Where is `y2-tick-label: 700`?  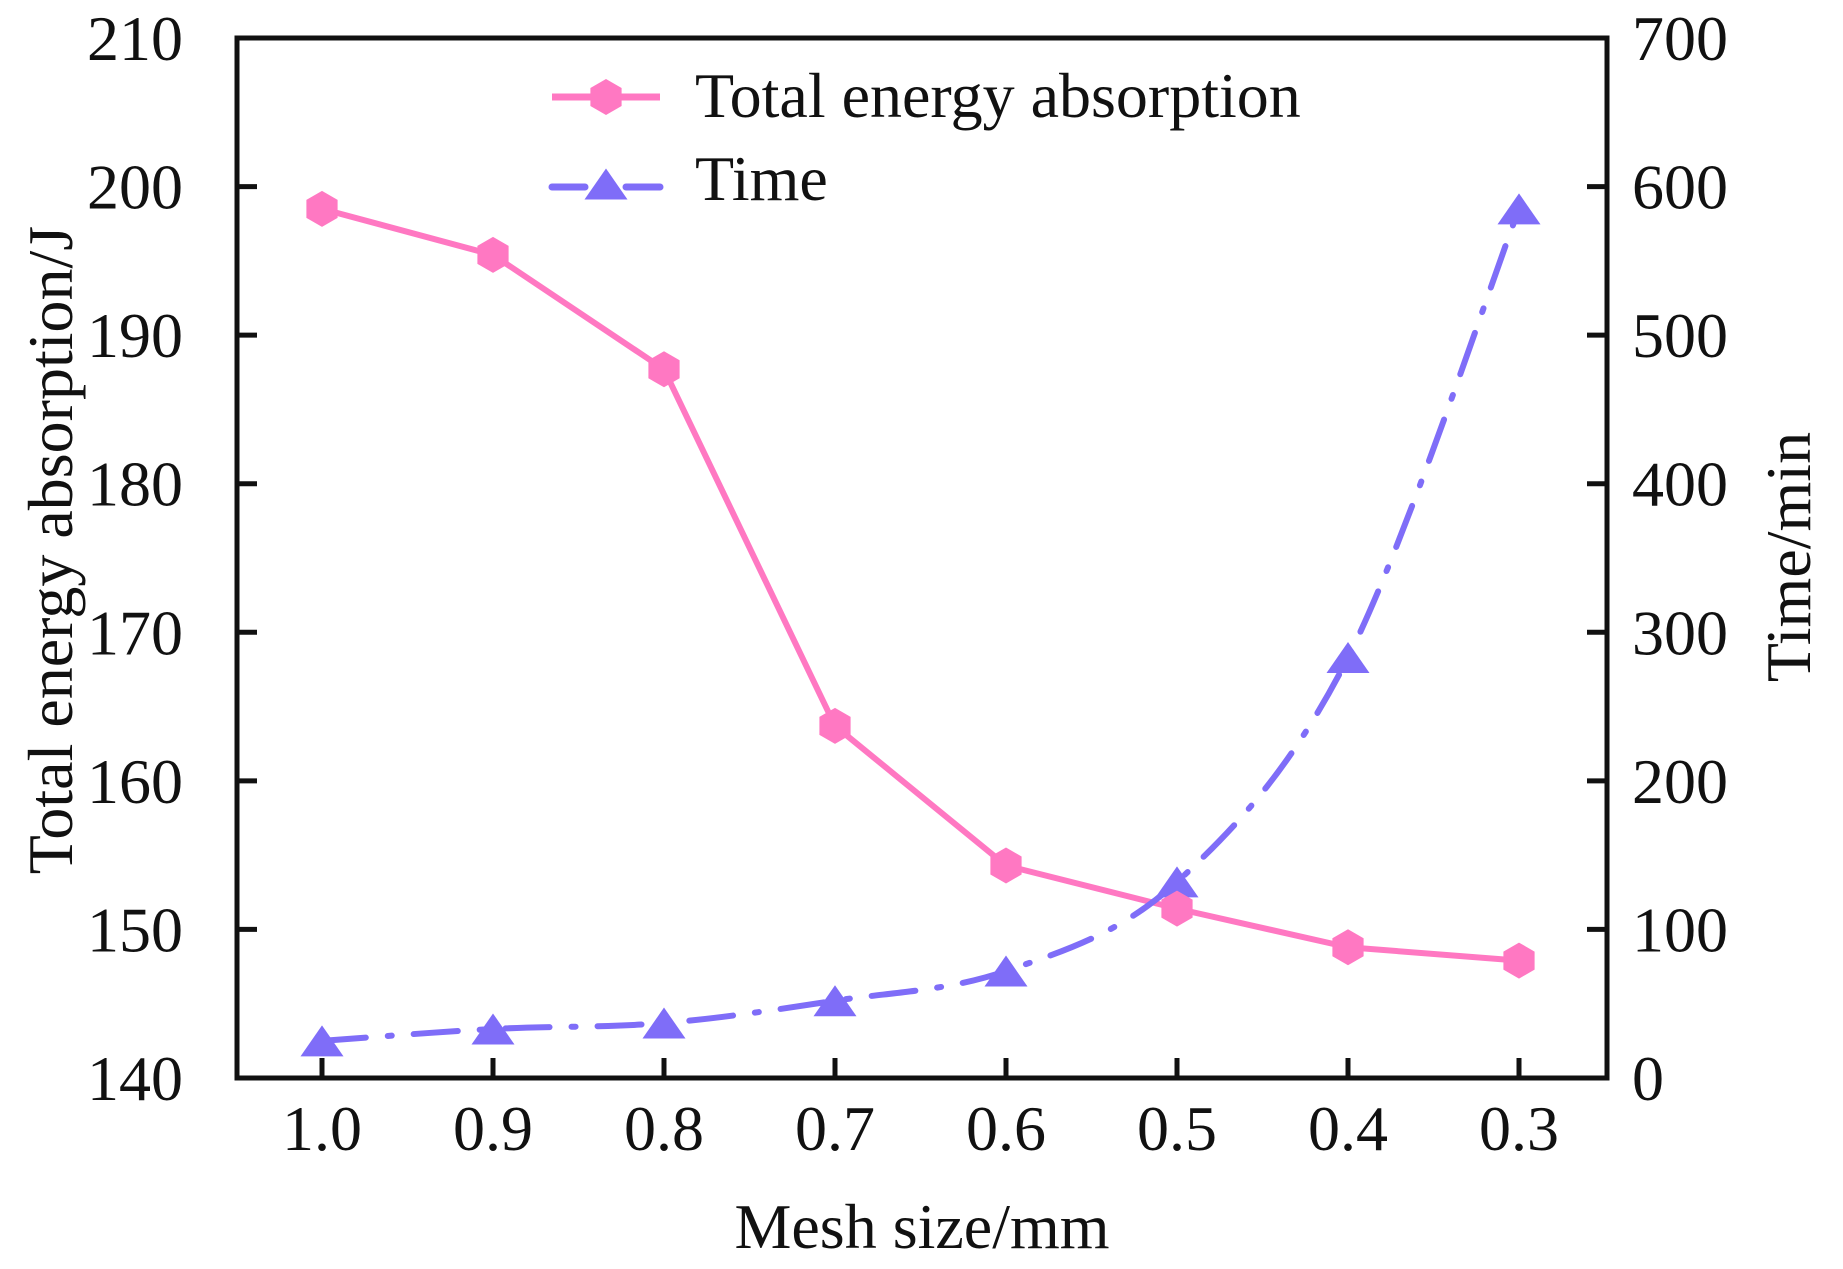
y2-tick-label: 700 is located at coordinates (1680, 38).